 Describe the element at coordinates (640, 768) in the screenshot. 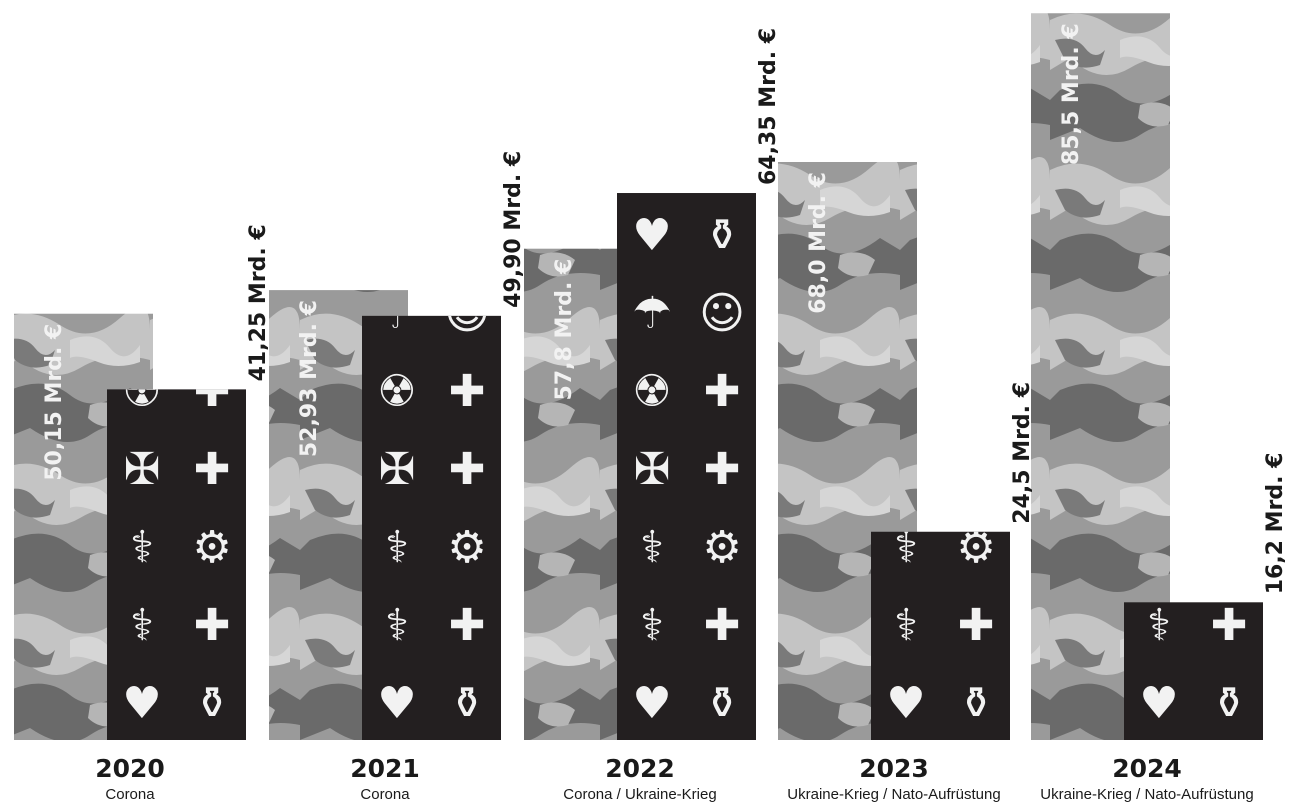

I see `year-label-2022: 2022` at that location.